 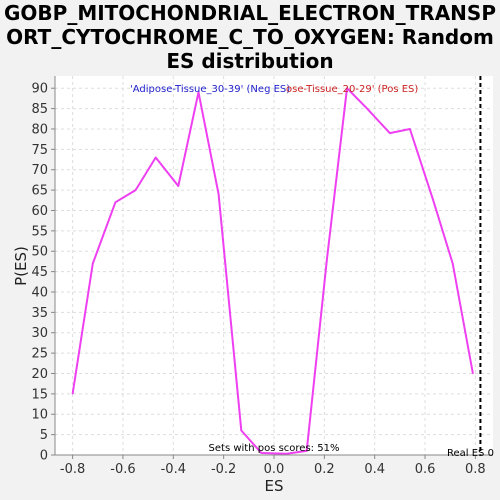 I want to click on y-tick-label: 85, so click(x=39, y=109).